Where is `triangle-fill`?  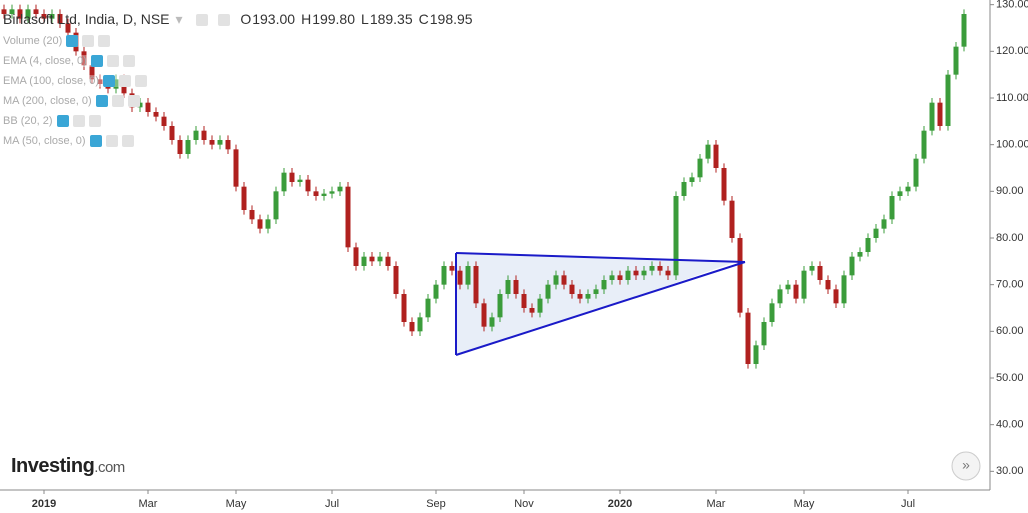
triangle-fill is located at coordinates (595, 304).